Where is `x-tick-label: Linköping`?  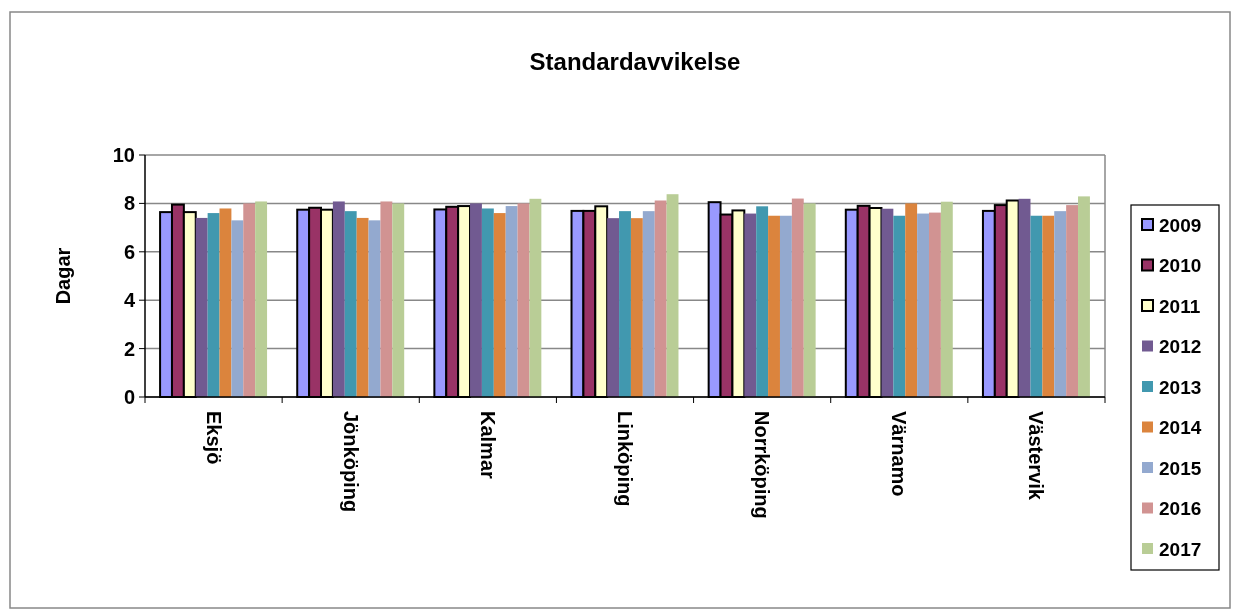
x-tick-label: Linköping is located at coordinates (625, 459).